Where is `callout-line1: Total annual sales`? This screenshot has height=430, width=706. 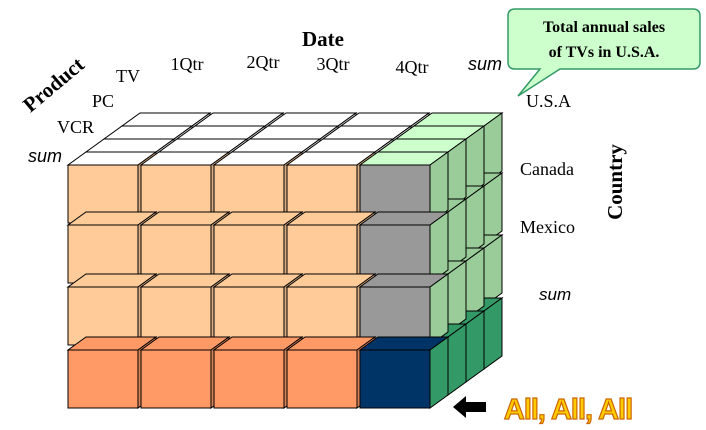
callout-line1: Total annual sales is located at coordinates (604, 27).